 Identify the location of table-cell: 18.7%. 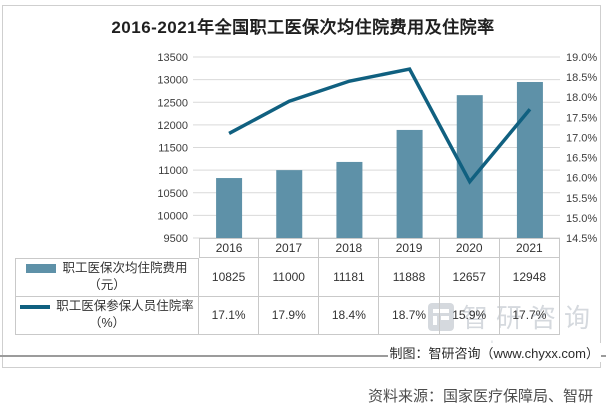
(409, 315).